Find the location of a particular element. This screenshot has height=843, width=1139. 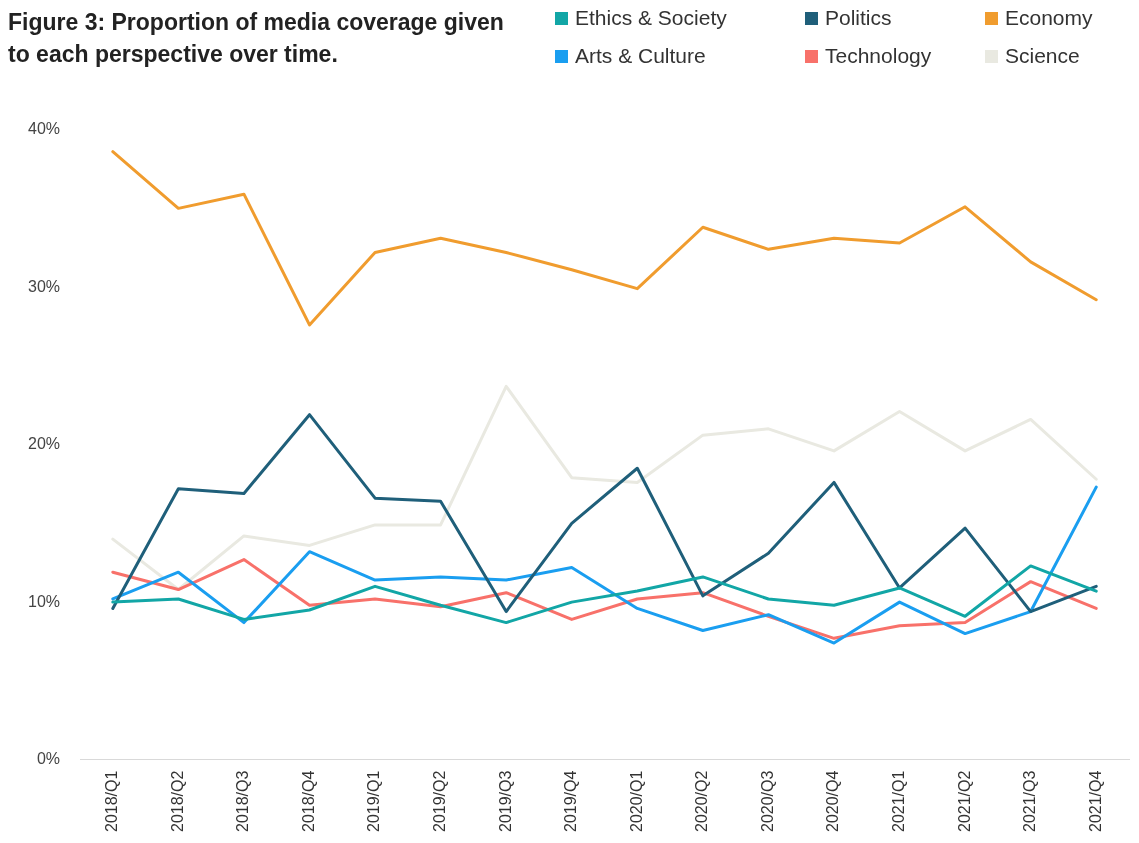

y-tick-label: 10% is located at coordinates (44, 601).